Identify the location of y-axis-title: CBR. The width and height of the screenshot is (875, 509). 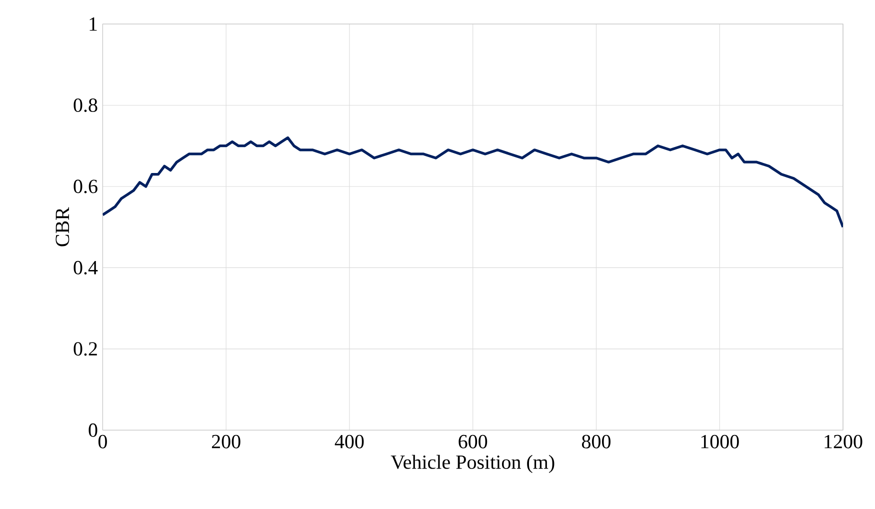
(63, 226).